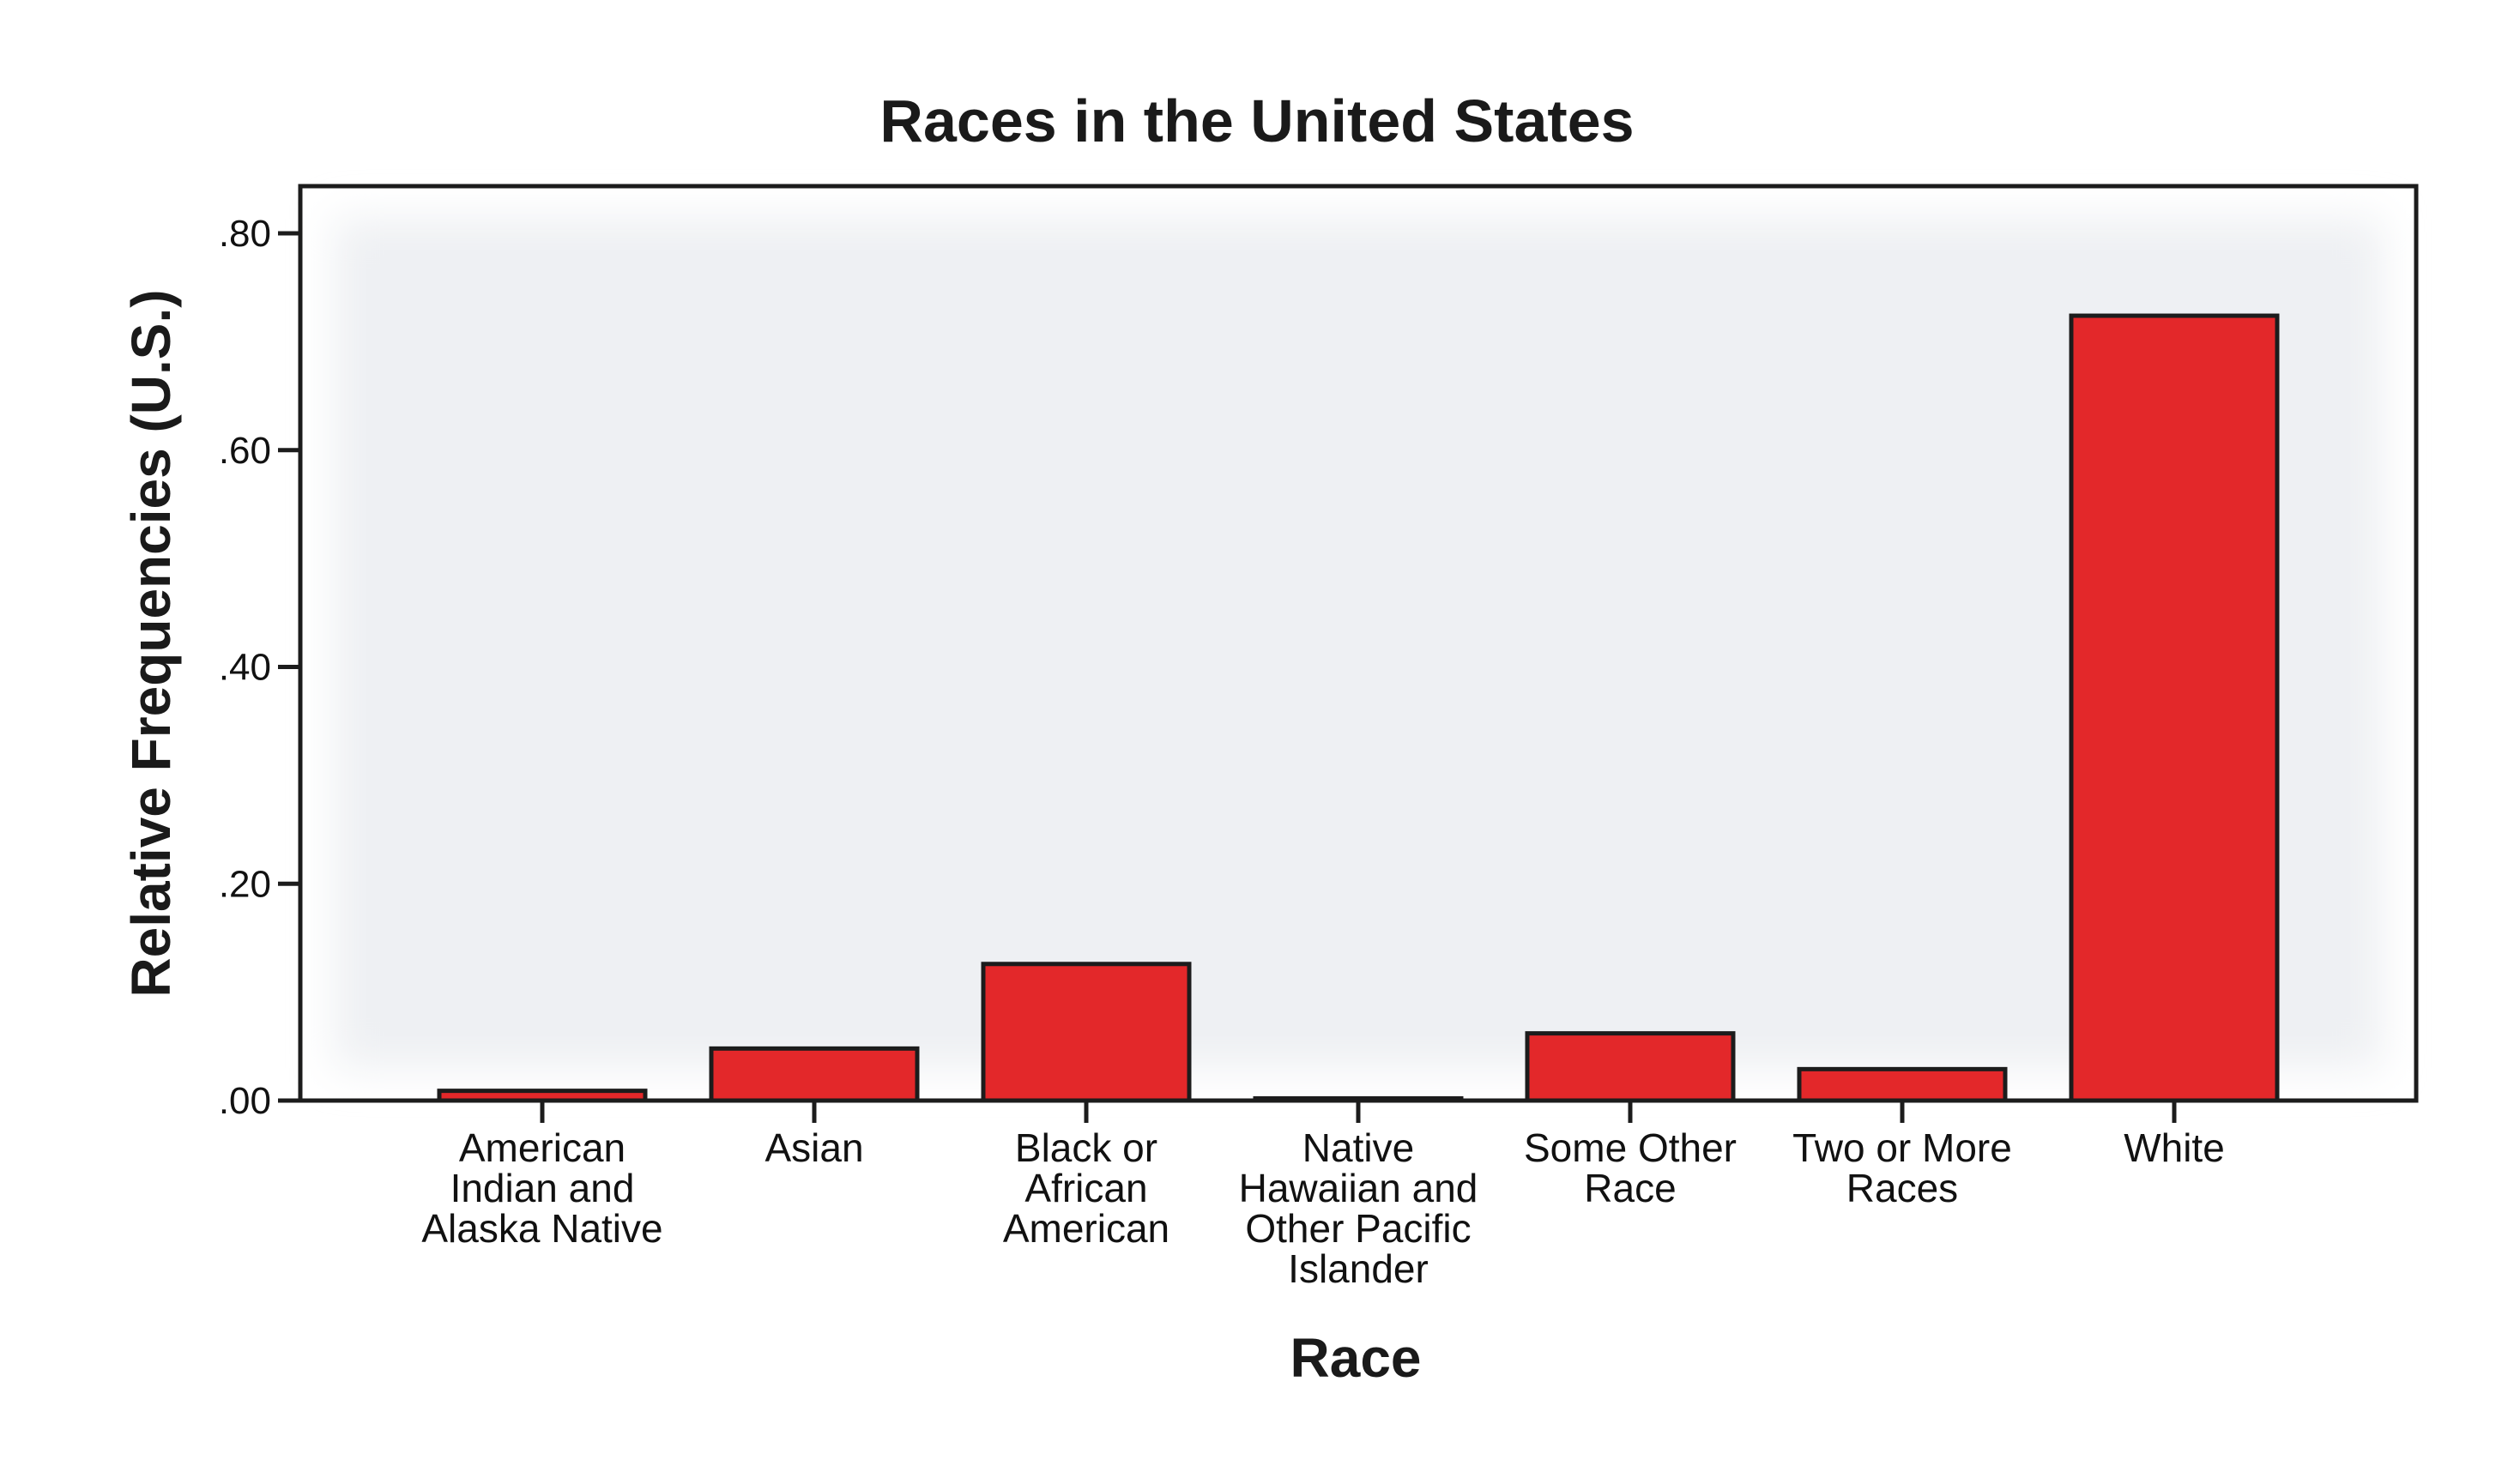 The width and height of the screenshot is (2514, 1484). I want to click on x-tick-label-0: American Indian and Alaska Native, so click(541, 1188).